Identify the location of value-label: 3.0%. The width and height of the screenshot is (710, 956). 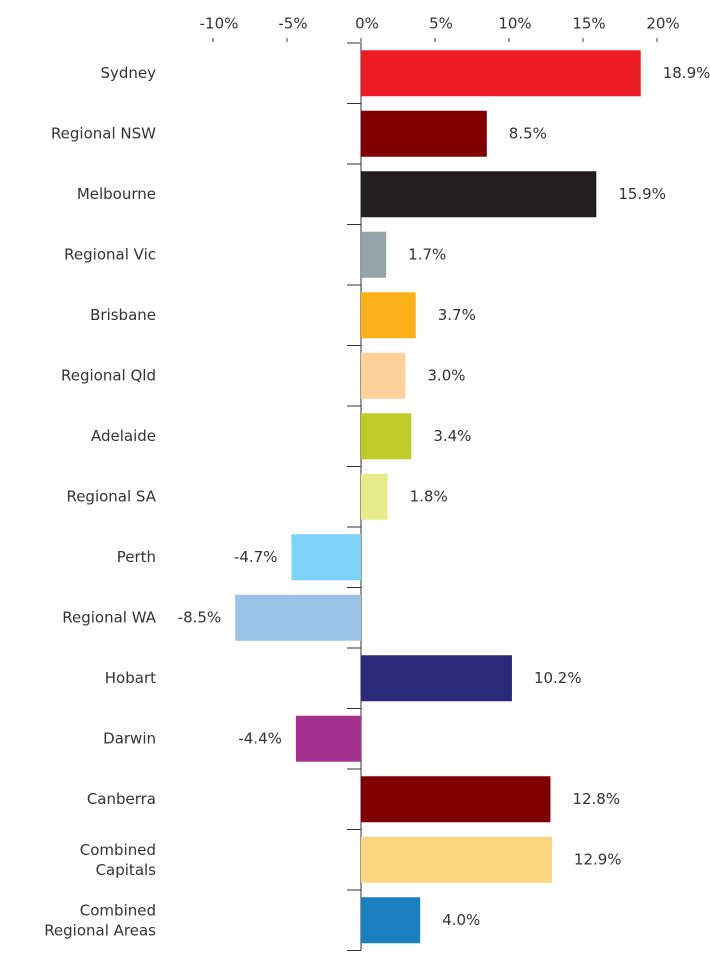
(446, 375).